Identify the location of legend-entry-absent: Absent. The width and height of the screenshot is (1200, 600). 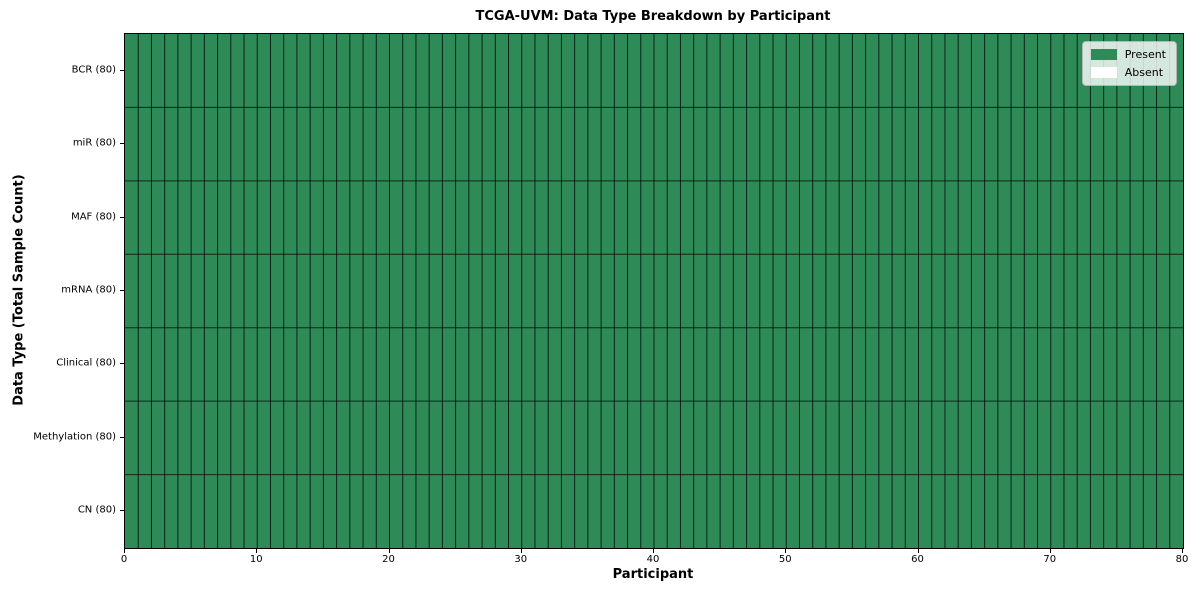
(1128, 72).